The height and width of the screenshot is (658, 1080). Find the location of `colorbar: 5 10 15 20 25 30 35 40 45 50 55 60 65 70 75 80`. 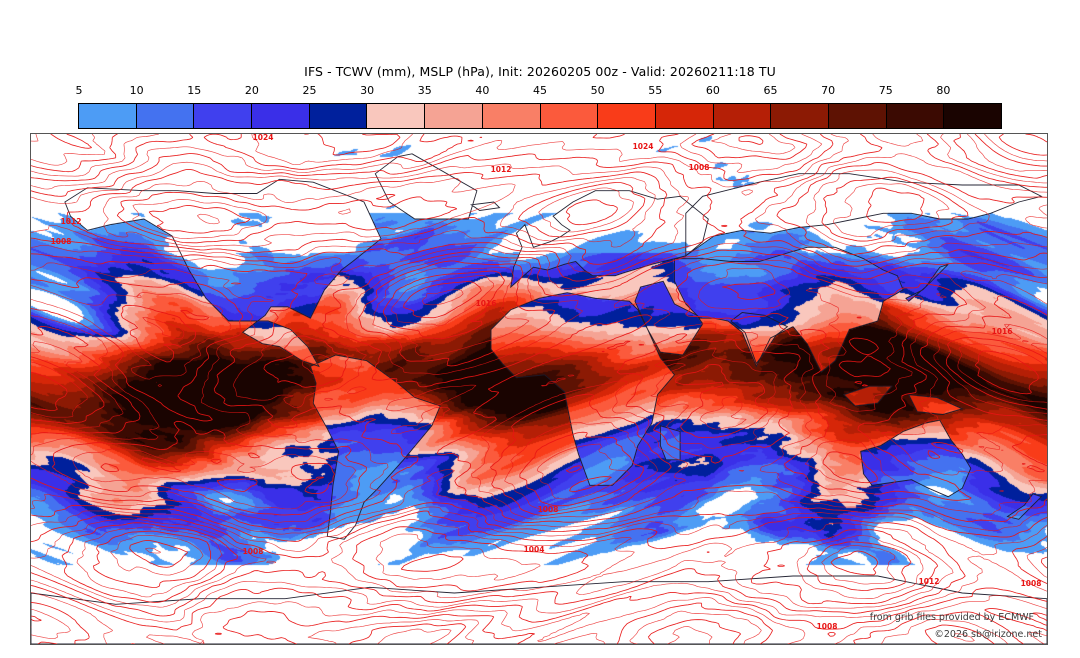

colorbar: 5 10 15 20 25 30 35 40 45 50 55 60 65 70 75 80 is located at coordinates (538, 106).